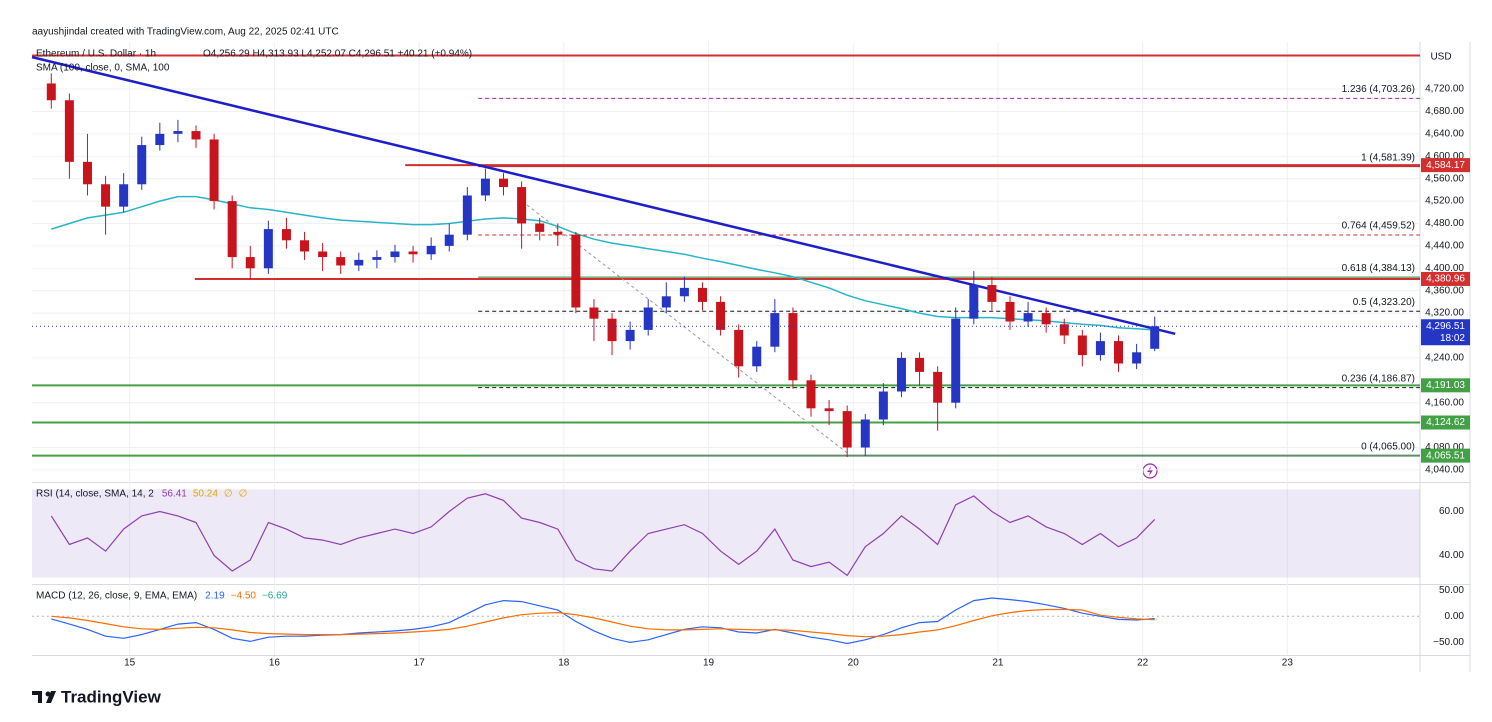  Describe the element at coordinates (854, 663) in the screenshot. I see `x-tick-label: 20` at that location.